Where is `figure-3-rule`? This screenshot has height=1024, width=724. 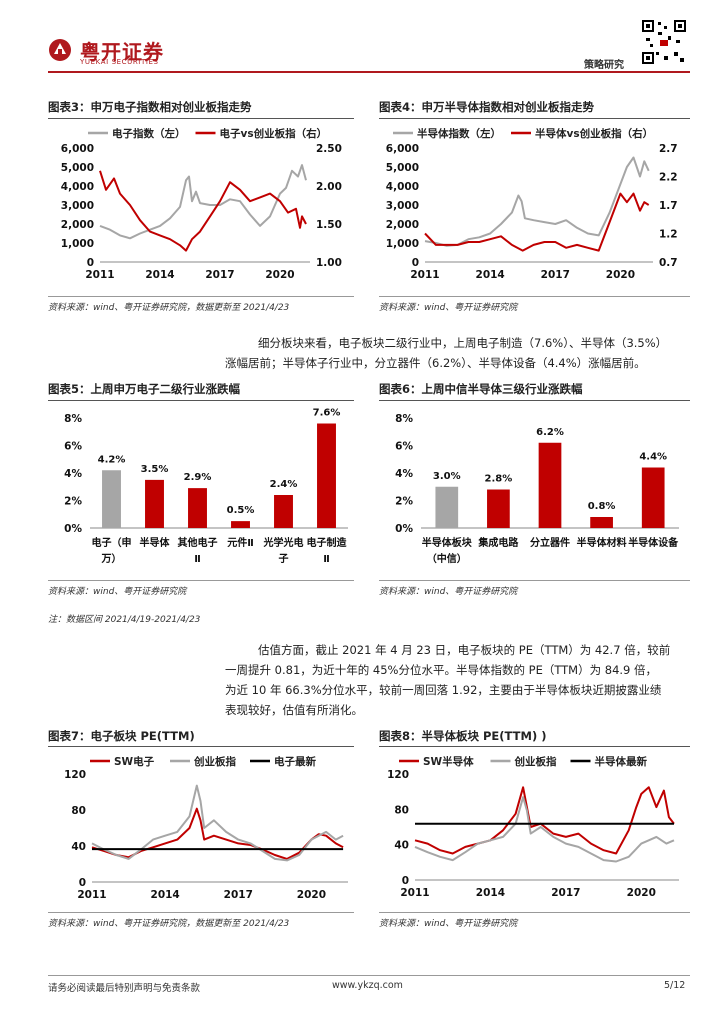
figure-3-rule is located at coordinates (201, 118).